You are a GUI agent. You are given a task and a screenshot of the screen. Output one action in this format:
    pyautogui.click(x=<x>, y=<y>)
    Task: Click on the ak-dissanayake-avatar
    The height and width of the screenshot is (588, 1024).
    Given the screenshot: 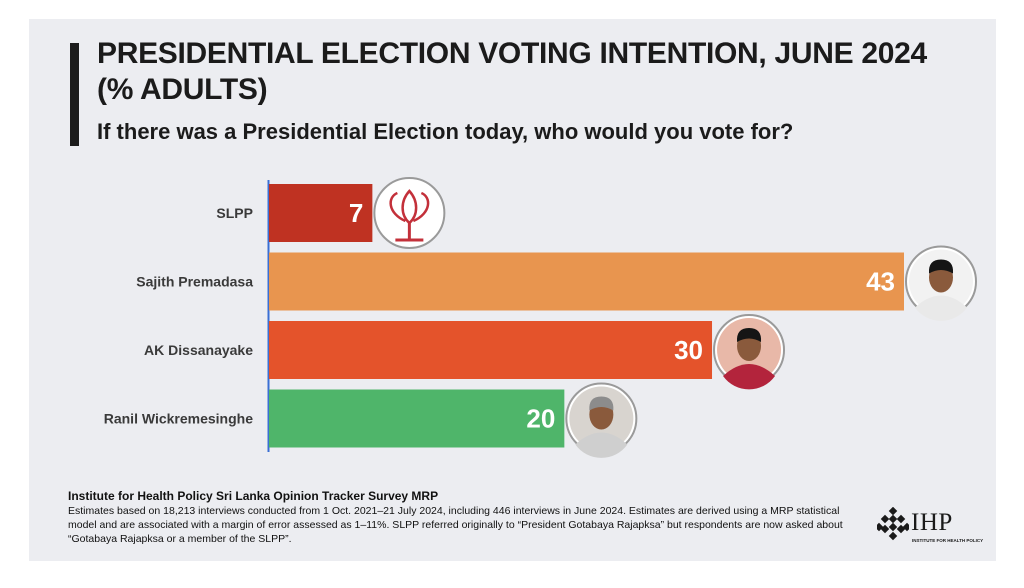 What is the action you would take?
    pyautogui.click(x=749, y=352)
    